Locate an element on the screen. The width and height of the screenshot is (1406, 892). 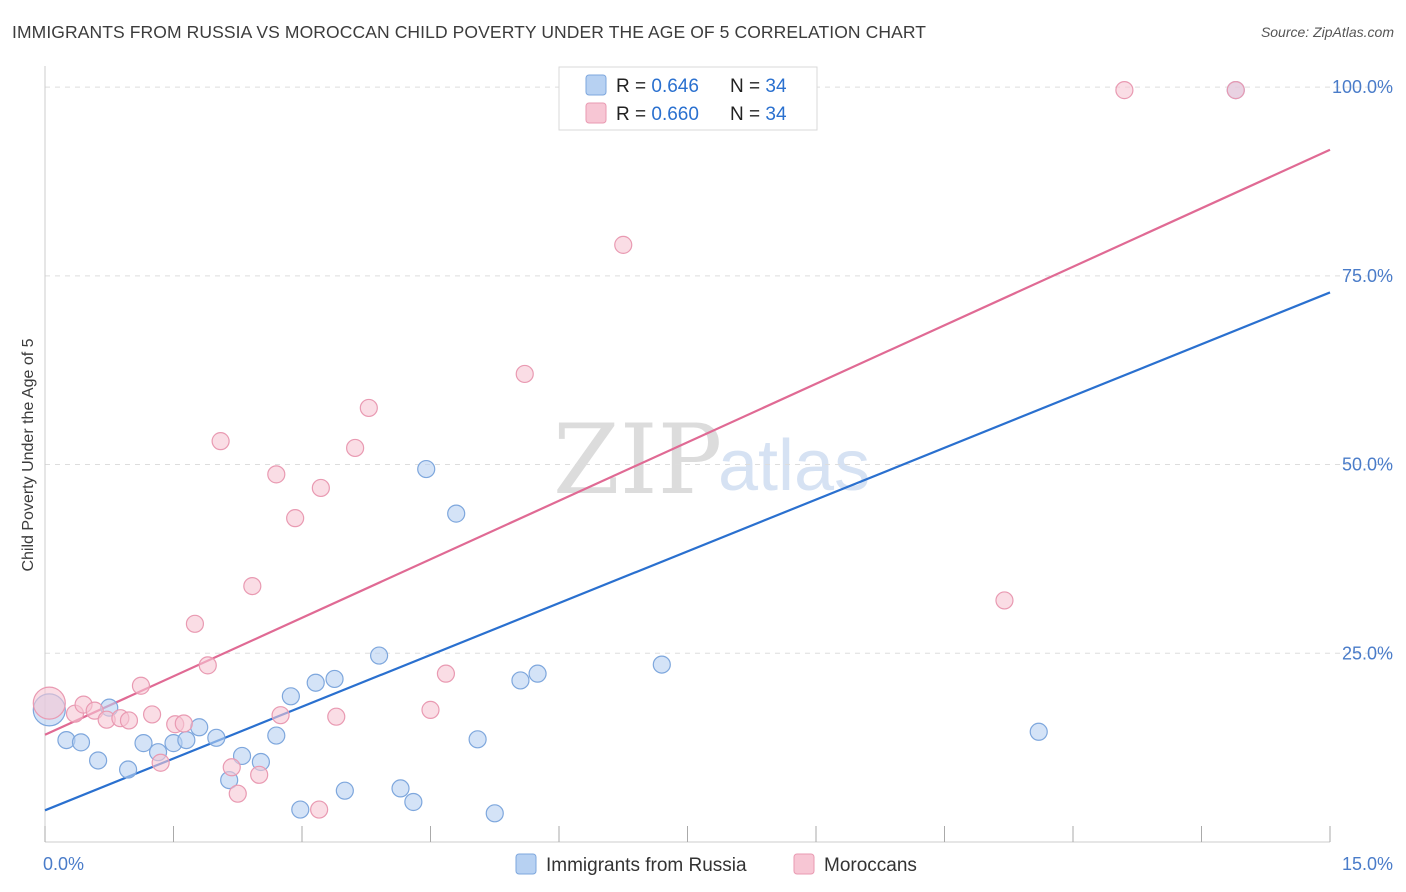
legend-label-russia: Immigrants from Russia is located at coordinates (646, 865).